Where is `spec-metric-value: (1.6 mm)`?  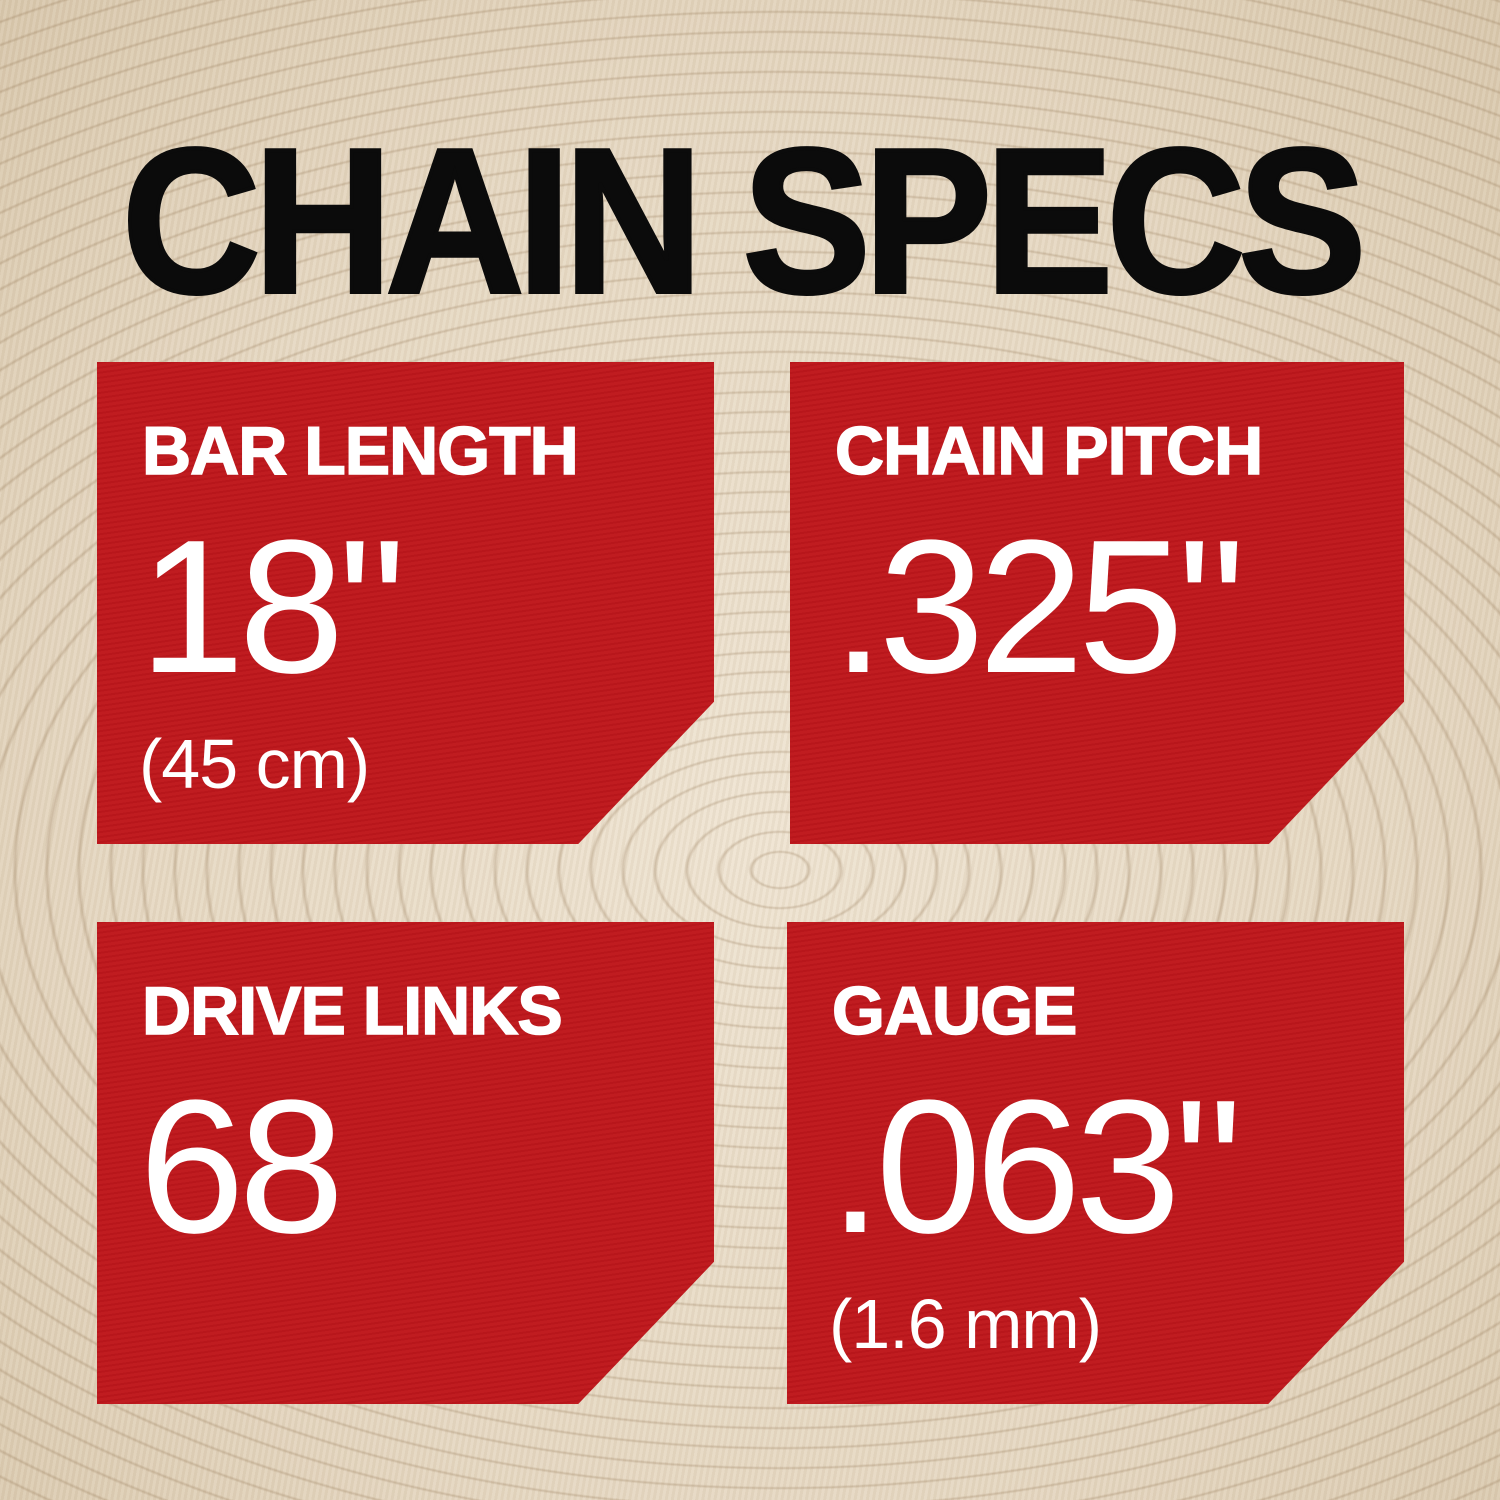
spec-metric-value: (1.6 mm) is located at coordinates (965, 1324).